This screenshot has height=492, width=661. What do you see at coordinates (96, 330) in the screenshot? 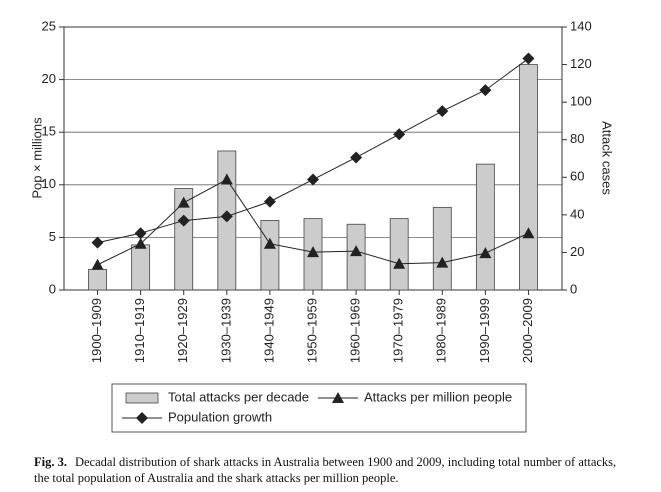
I see `x-tick-label: 1900–1909` at bounding box center [96, 330].